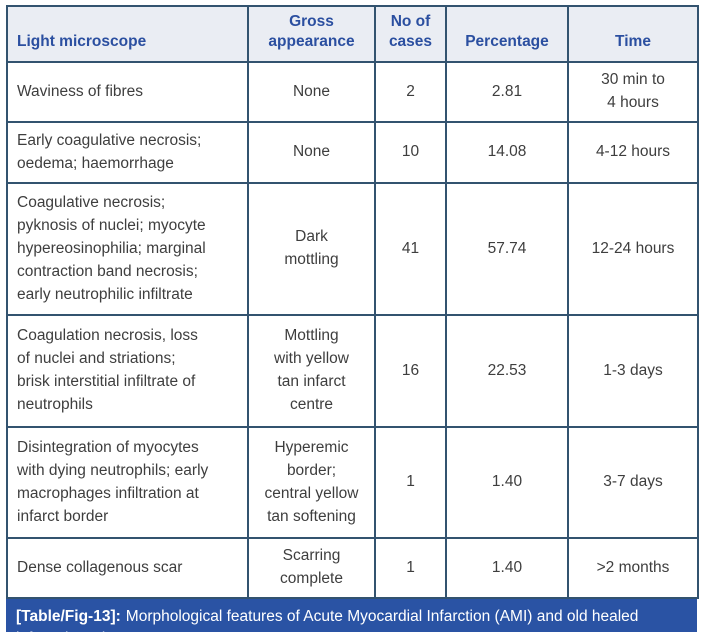  Describe the element at coordinates (507, 249) in the screenshot. I see `cell-percentage: 57.74` at that location.